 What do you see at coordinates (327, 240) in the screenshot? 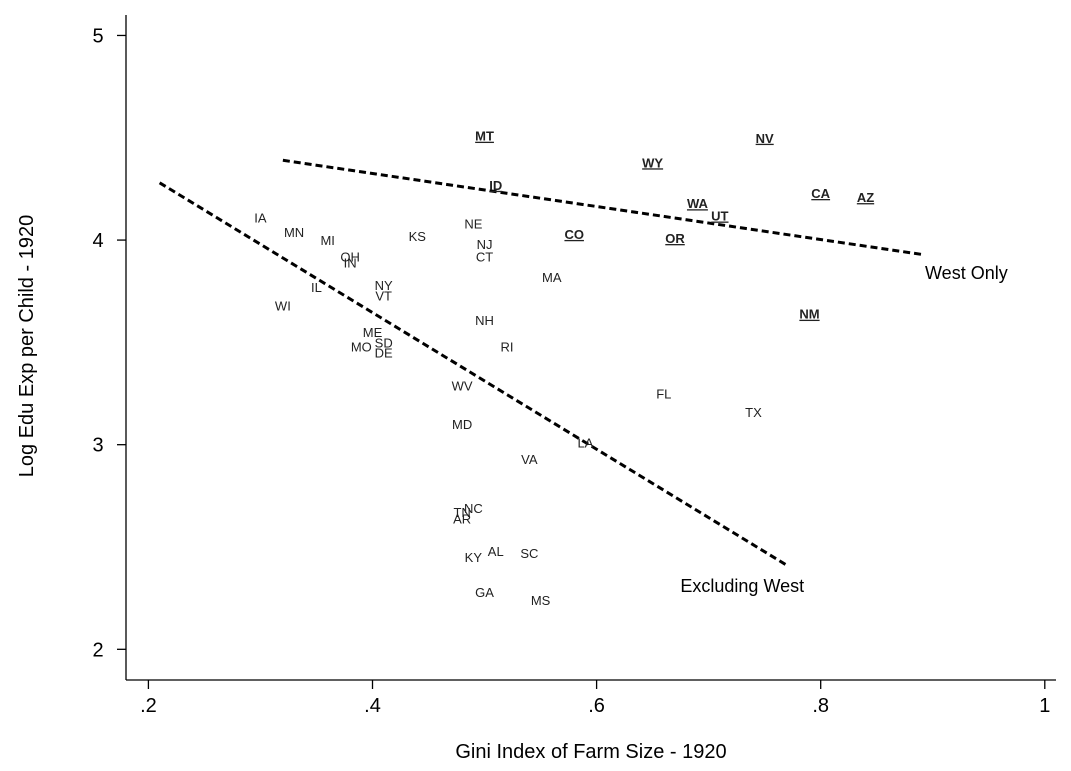
I see `point-label: MI` at bounding box center [327, 240].